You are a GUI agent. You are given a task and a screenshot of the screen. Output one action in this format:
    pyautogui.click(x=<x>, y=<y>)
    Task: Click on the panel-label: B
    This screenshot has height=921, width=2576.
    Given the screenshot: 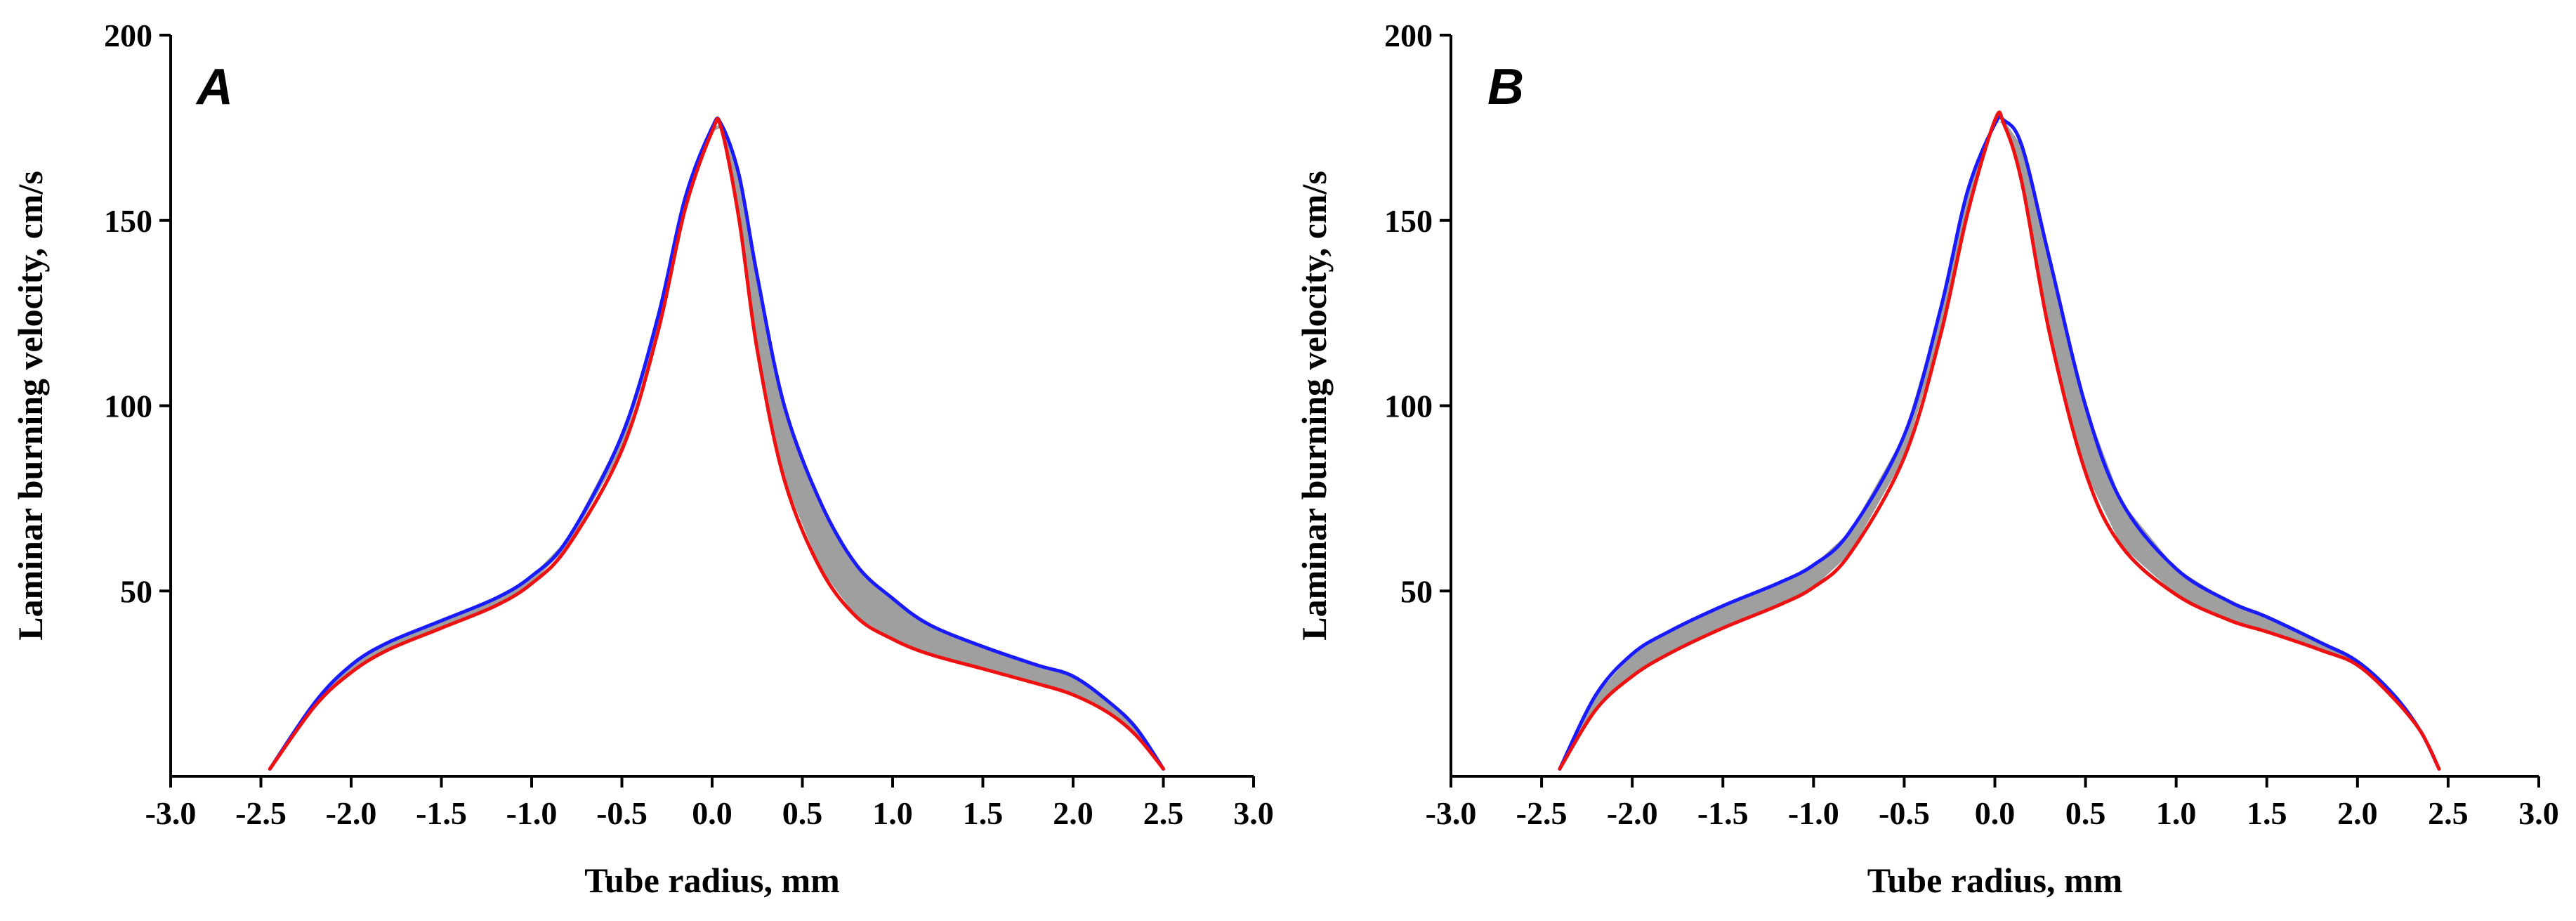 What is the action you would take?
    pyautogui.click(x=1505, y=87)
    